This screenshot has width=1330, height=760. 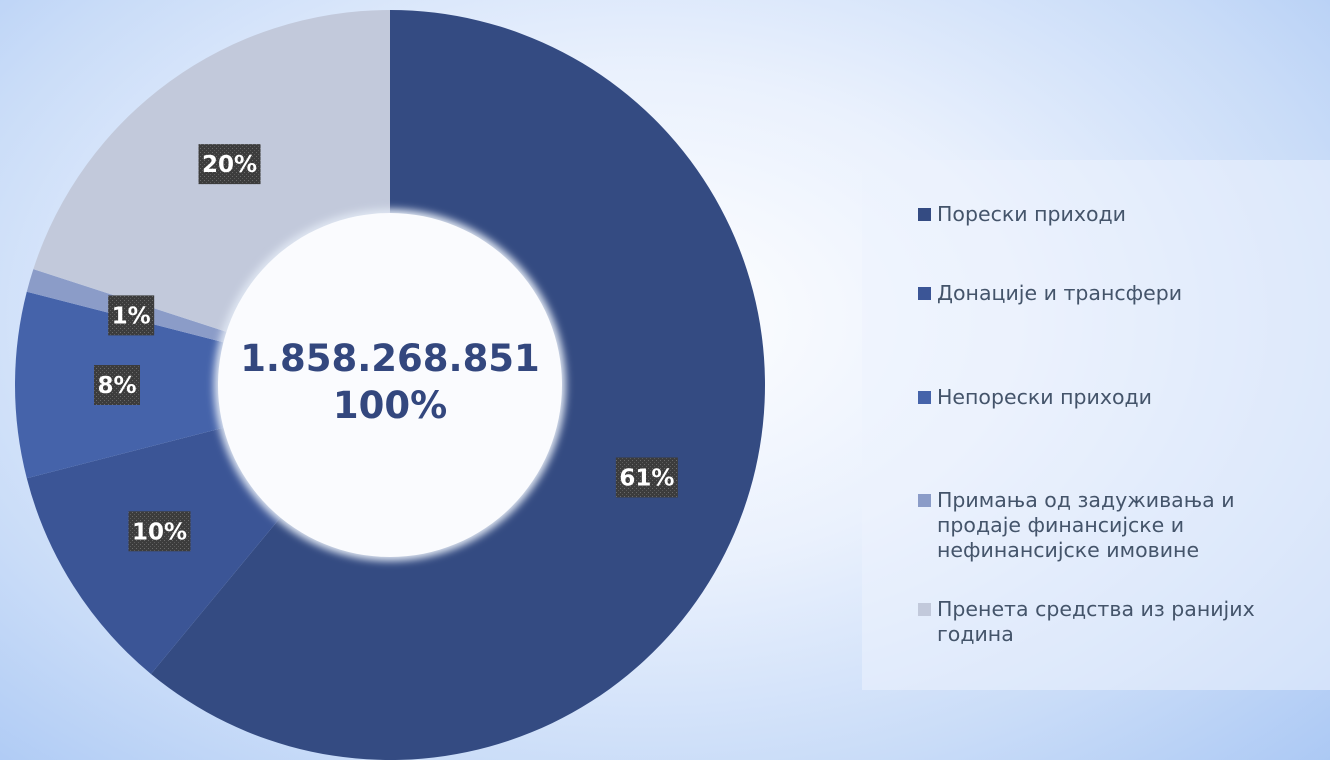 I want to click on center-total-label: 1.858.268.851 100%, so click(x=390, y=382).